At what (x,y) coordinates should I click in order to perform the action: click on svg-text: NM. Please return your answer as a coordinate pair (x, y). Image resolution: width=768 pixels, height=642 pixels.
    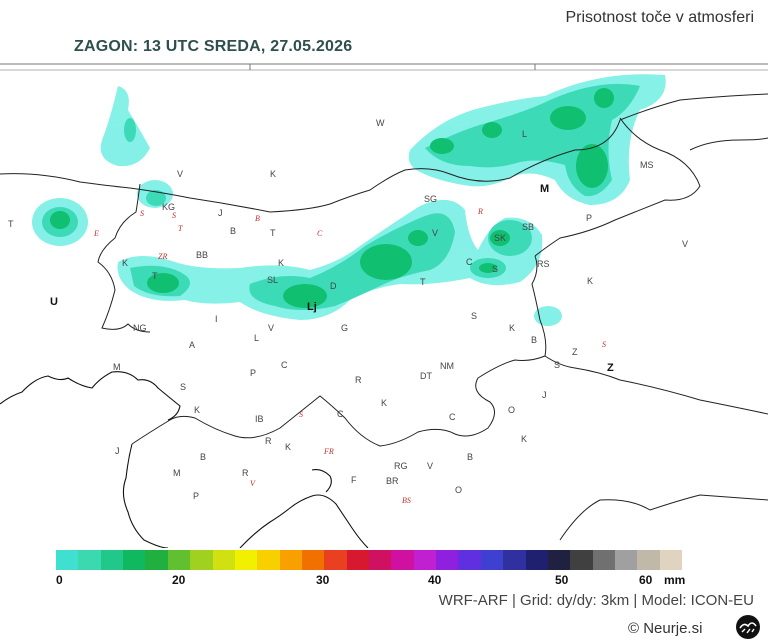
    Looking at the image, I should click on (447, 366).